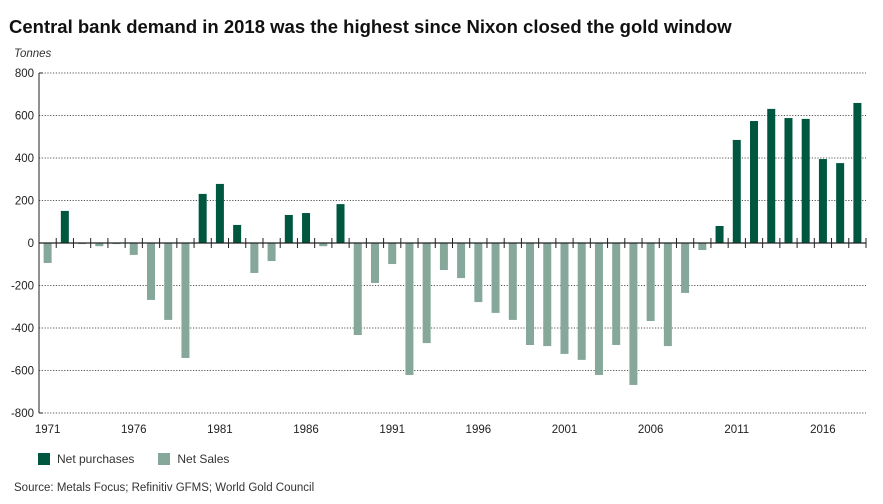 The height and width of the screenshot is (504, 883). I want to click on bar-1976, so click(133, 249).